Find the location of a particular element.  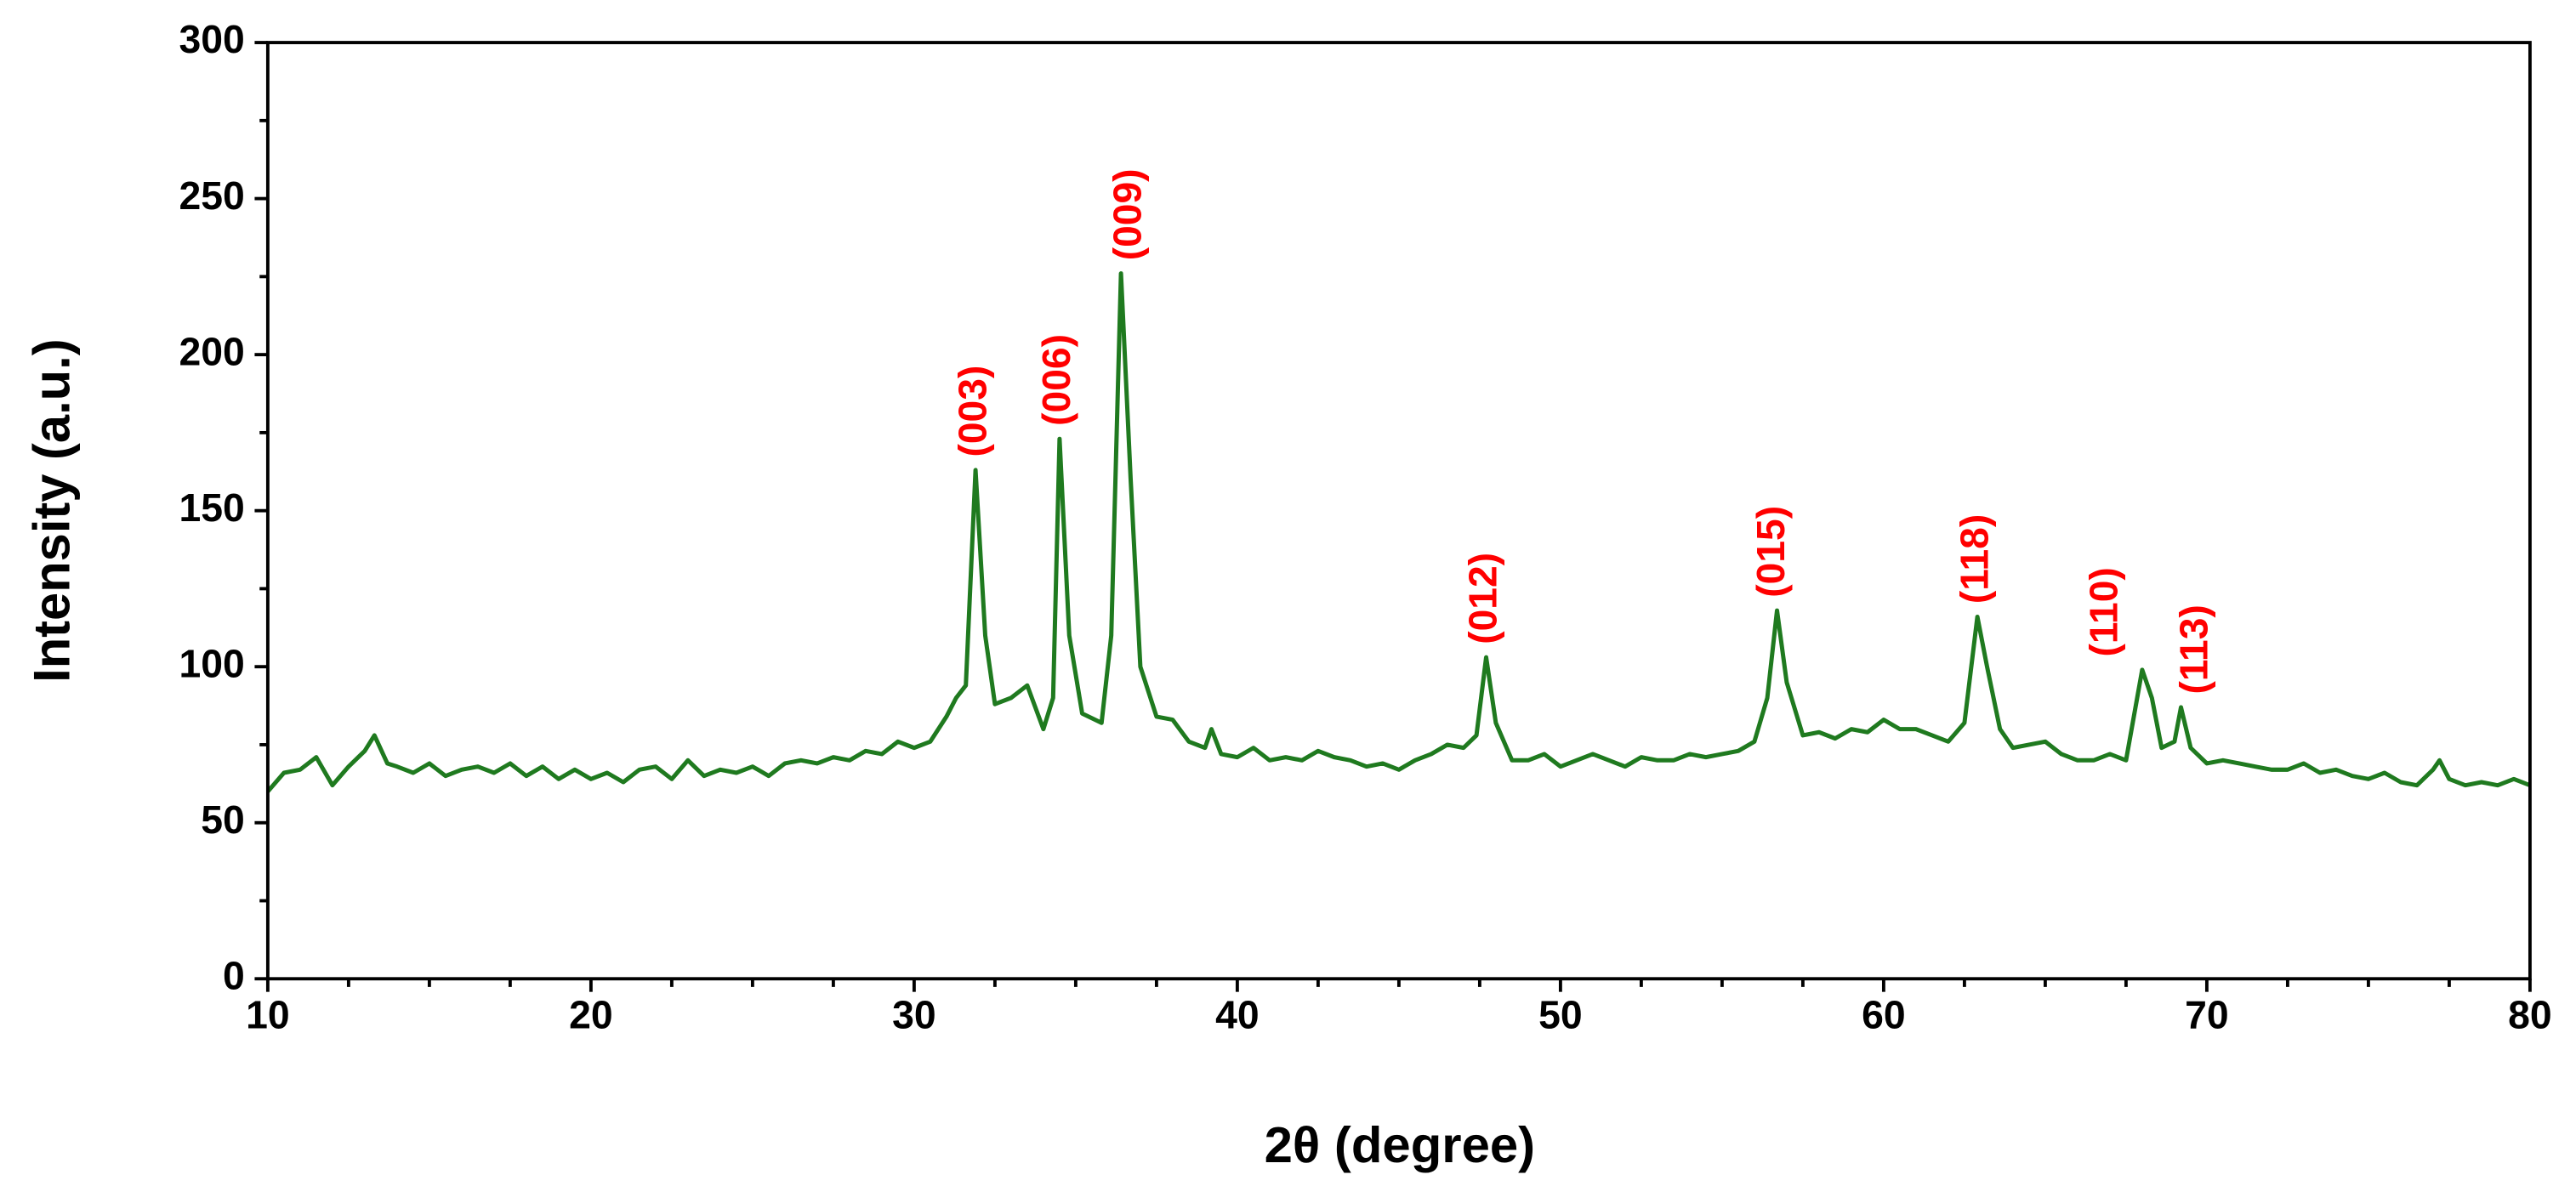

y-axis-label: Intensity (a.u.) is located at coordinates (51, 510).